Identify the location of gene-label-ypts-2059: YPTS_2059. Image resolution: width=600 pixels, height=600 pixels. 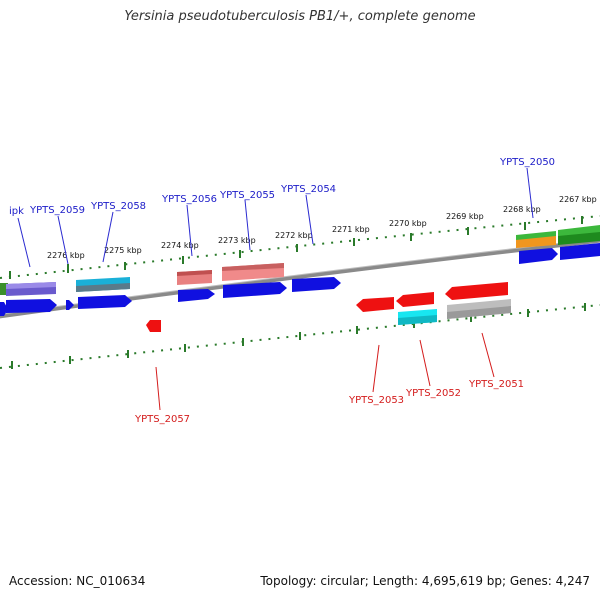
(57, 210).